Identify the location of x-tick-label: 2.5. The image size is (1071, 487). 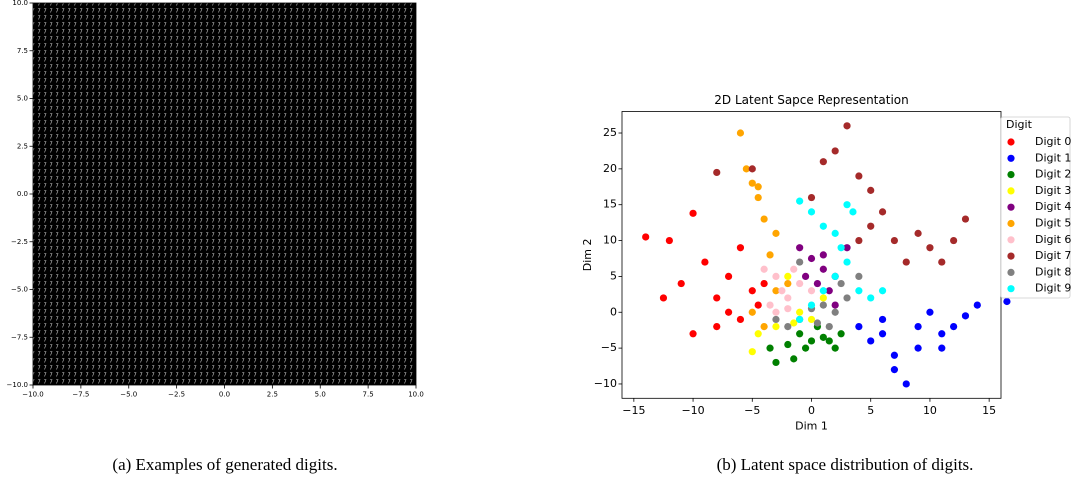
(272, 395).